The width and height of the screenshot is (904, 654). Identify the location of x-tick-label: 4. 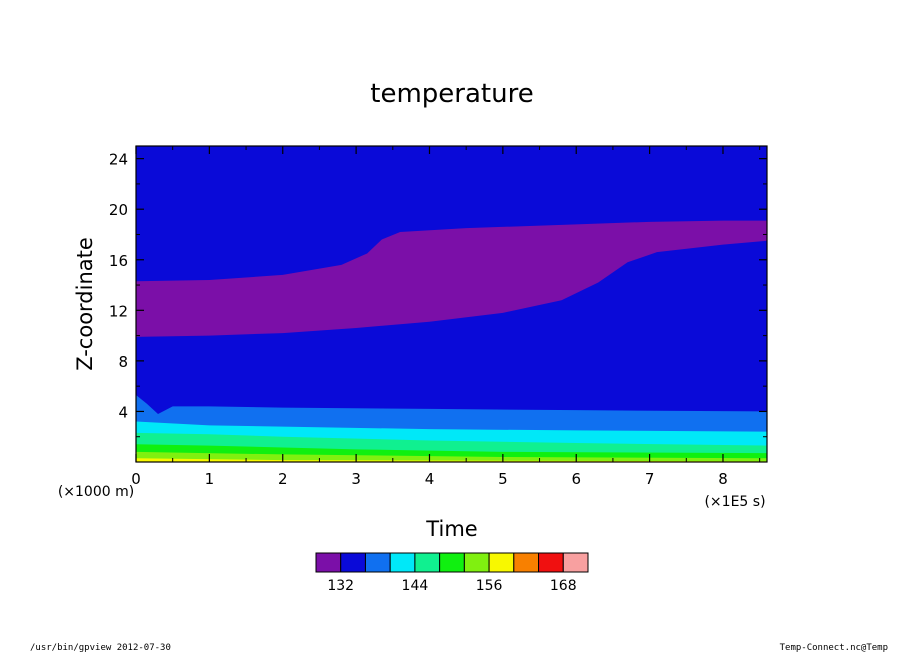
(430, 479).